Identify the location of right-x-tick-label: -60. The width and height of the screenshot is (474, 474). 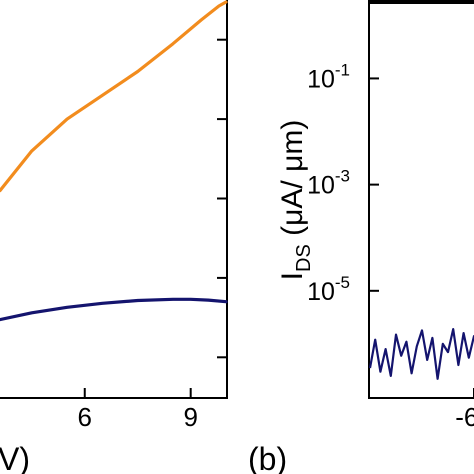
(464, 417).